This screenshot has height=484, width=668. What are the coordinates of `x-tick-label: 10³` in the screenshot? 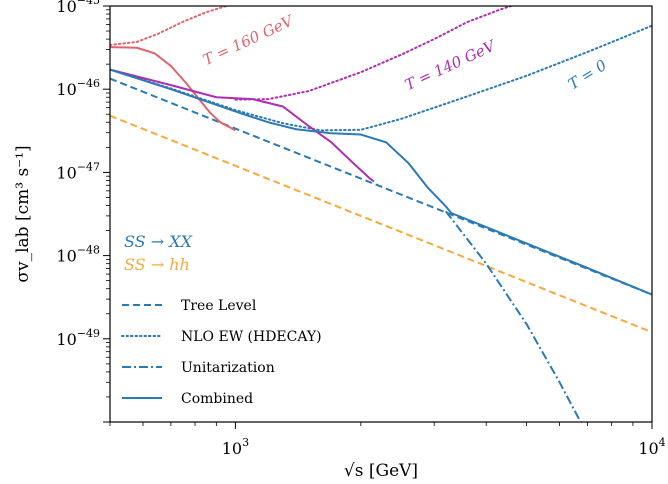 It's located at (235, 447).